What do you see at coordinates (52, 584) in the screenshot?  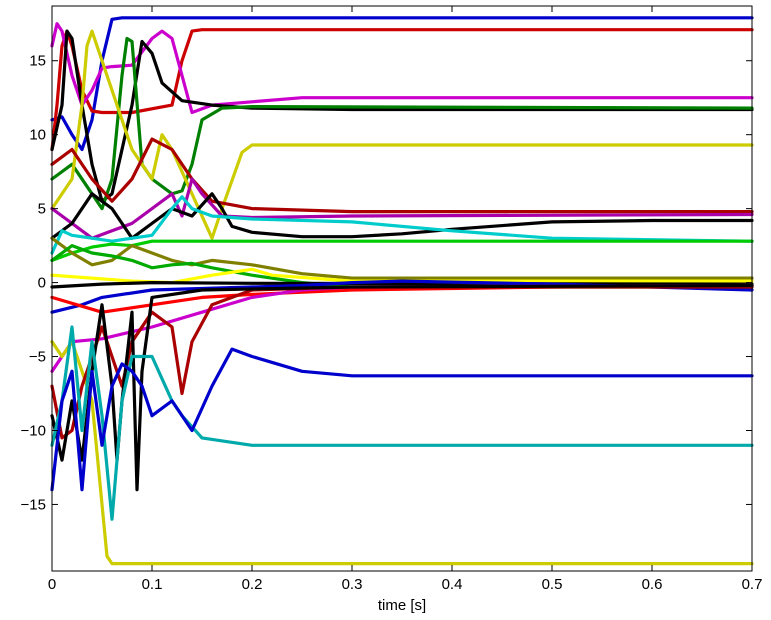 I see `x-tick-label: 0` at bounding box center [52, 584].